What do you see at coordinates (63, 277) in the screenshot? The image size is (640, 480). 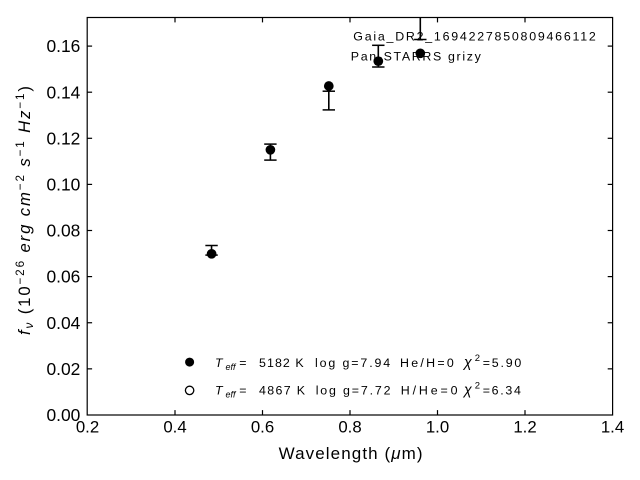 I see `svg-text: 0.06` at bounding box center [63, 277].